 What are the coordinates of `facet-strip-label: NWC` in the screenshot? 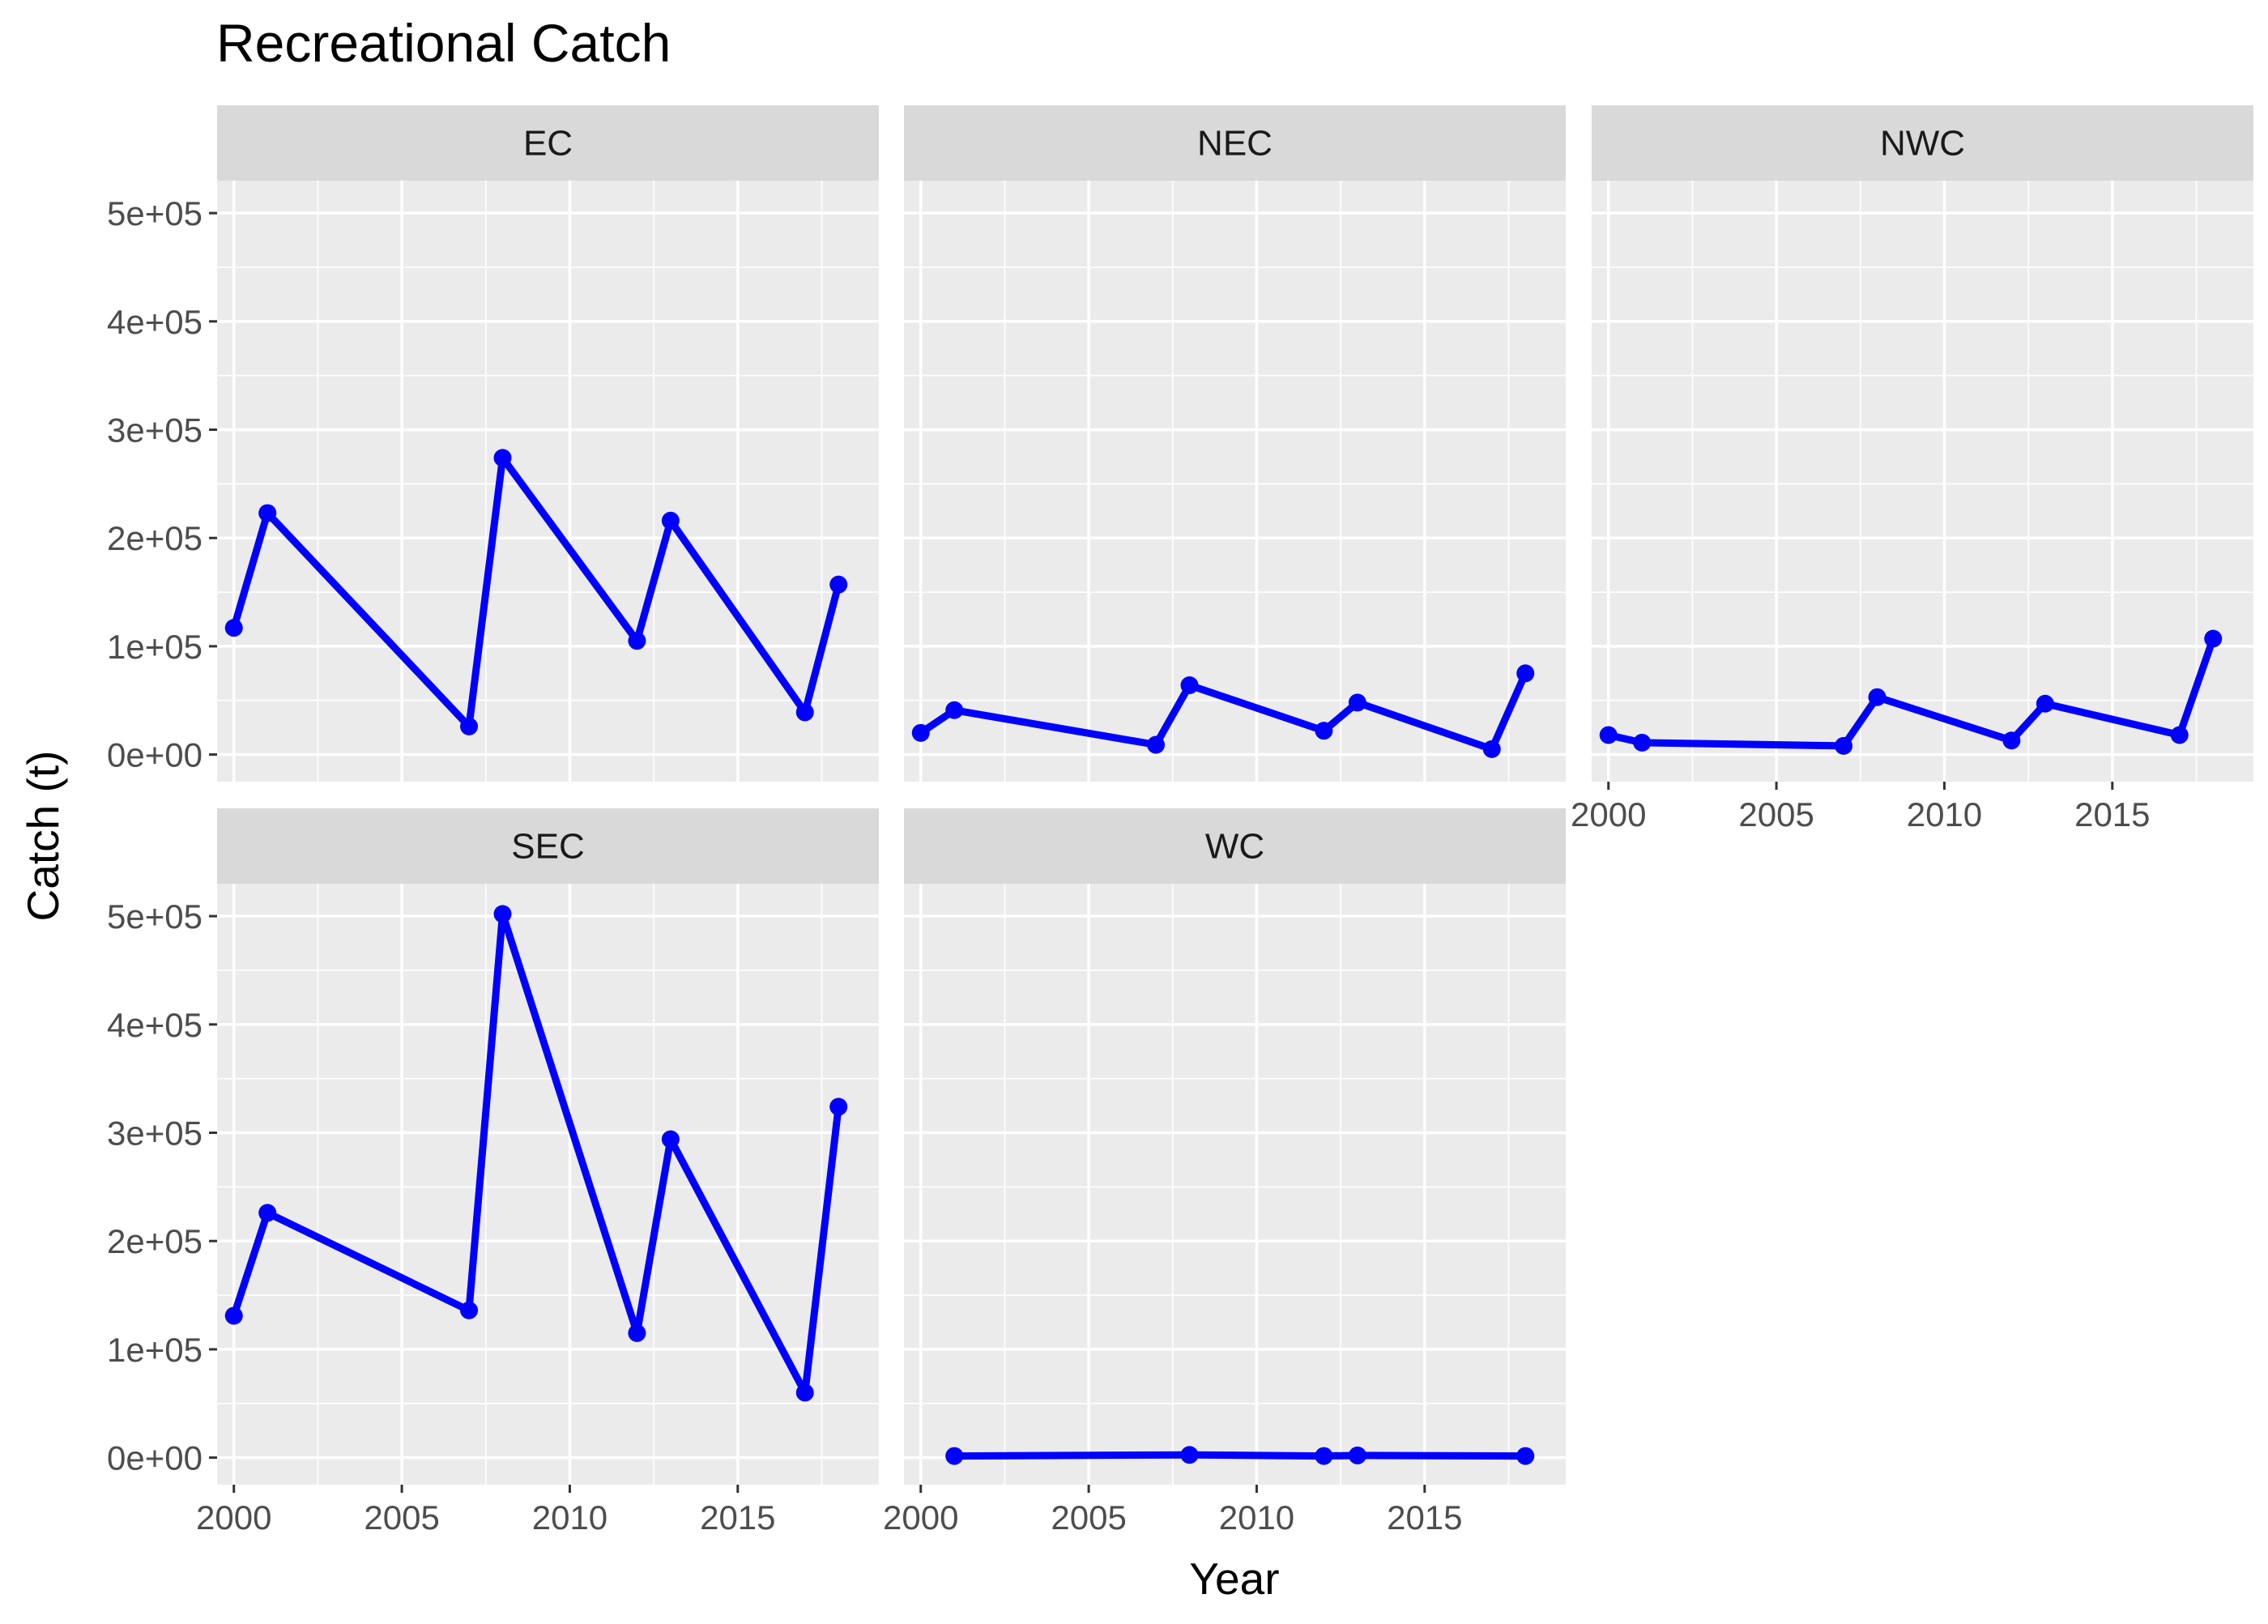 It's located at (1923, 144).